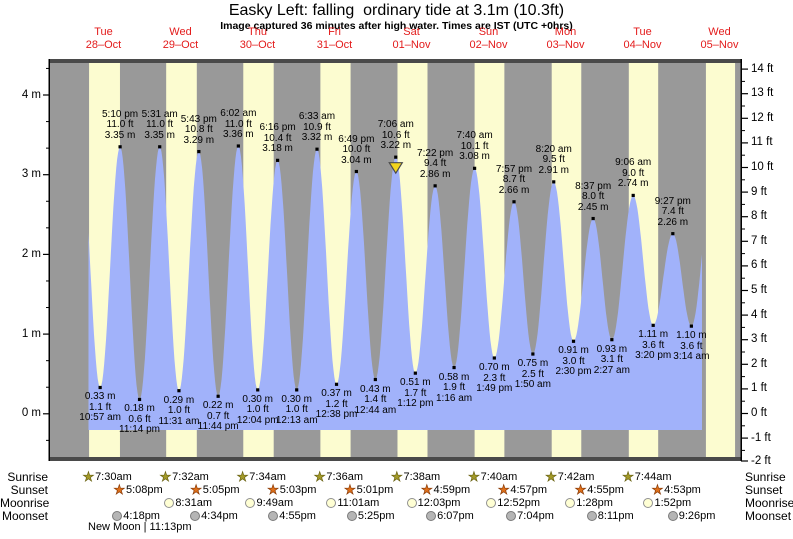  Describe the element at coordinates (49, 260) in the screenshot. I see `left-axis-spine` at that location.